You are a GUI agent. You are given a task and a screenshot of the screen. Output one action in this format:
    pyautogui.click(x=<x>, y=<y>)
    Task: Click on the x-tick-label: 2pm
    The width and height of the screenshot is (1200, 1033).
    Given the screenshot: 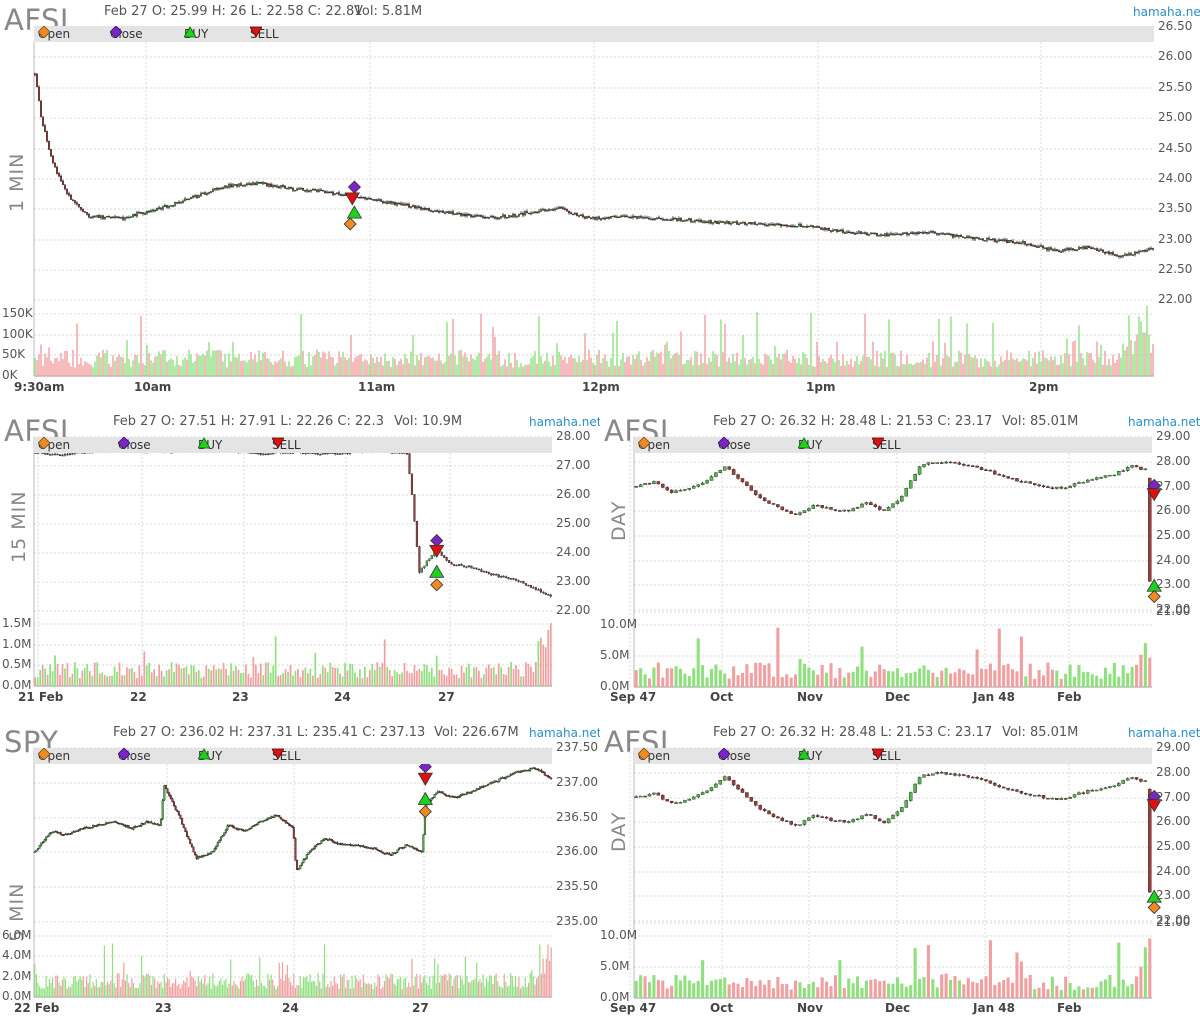 What is the action you would take?
    pyautogui.click(x=1044, y=387)
    